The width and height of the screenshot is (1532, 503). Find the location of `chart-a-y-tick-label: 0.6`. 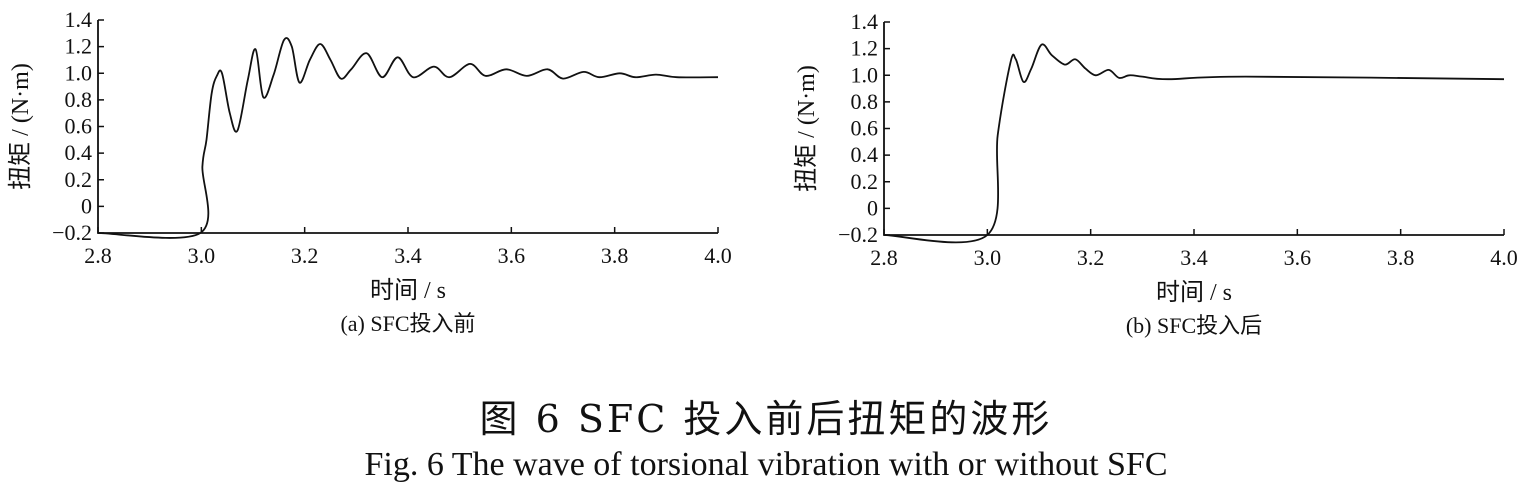

chart-a-y-tick-label: 0.6 is located at coordinates (79, 126).